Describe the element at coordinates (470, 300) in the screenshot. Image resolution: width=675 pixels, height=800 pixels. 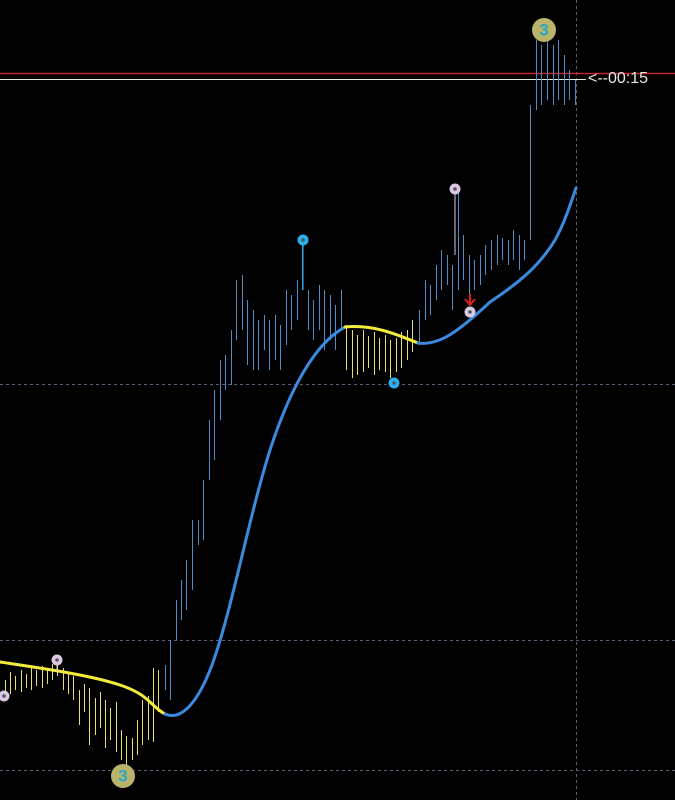
I see `sell-arrow` at that location.